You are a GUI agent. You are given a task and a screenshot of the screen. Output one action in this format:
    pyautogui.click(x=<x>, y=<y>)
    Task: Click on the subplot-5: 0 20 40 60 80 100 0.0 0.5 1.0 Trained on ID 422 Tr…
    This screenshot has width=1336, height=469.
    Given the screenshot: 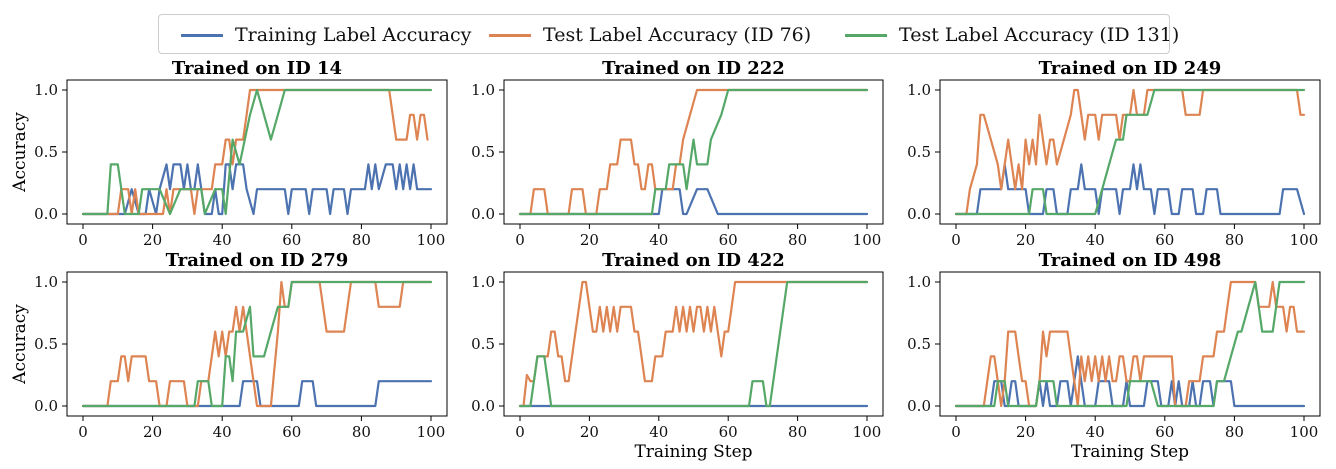 What is the action you would take?
    pyautogui.click(x=677, y=356)
    